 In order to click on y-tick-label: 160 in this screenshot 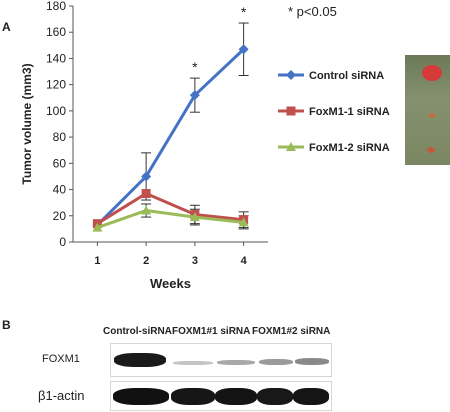, I will do `click(56, 32)`.